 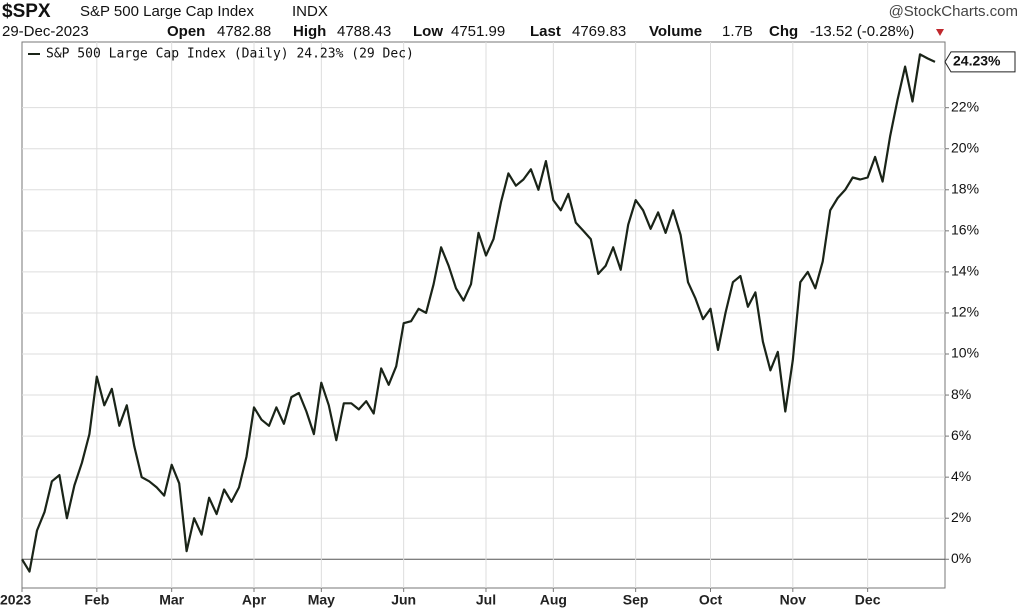 What do you see at coordinates (310, 11) in the screenshot?
I see `exchange: INDX` at bounding box center [310, 11].